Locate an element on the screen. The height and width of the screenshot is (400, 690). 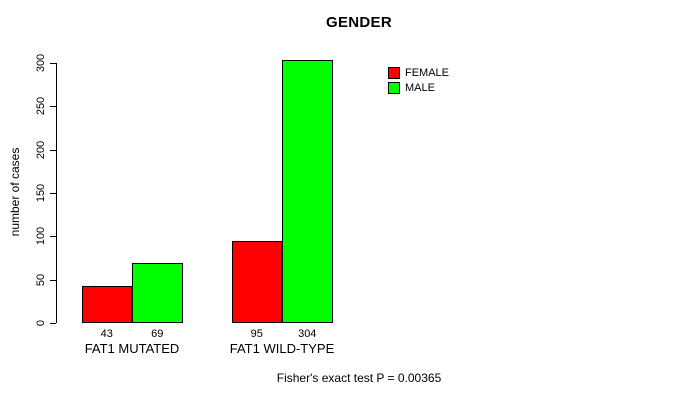
y-axis-line is located at coordinates (56, 193).